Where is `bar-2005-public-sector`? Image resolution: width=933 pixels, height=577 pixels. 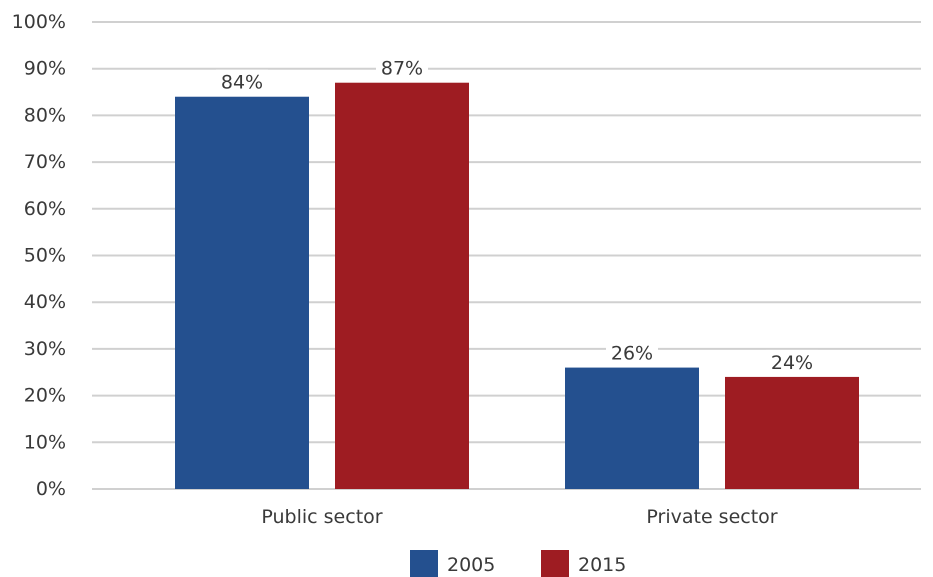 bar-2005-public-sector is located at coordinates (242, 292).